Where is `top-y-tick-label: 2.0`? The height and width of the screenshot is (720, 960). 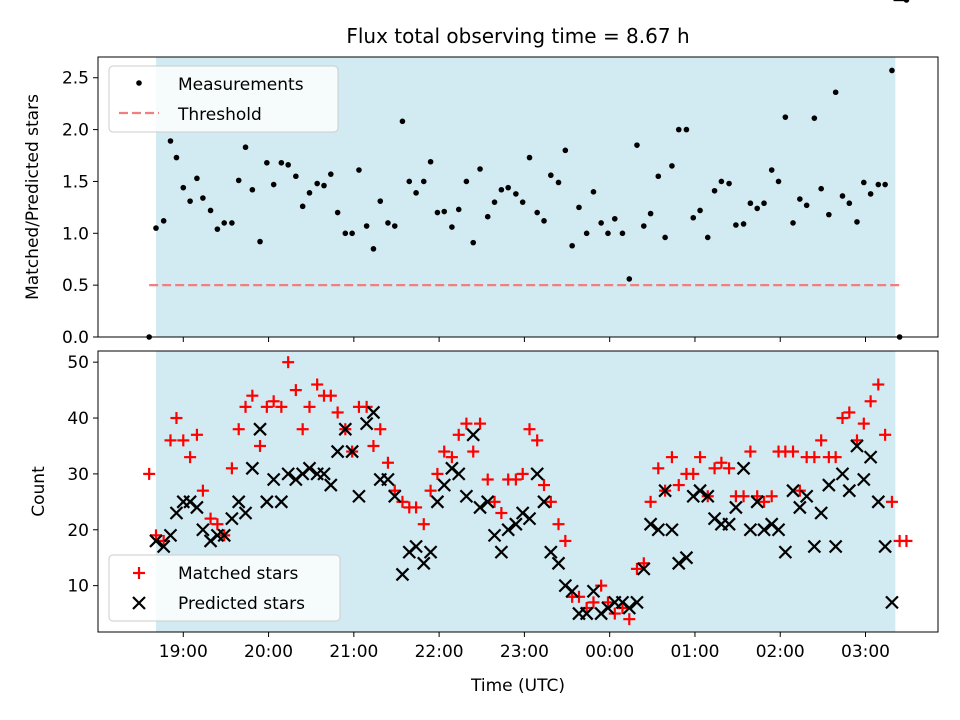 top-y-tick-label: 2.0 is located at coordinates (75, 131).